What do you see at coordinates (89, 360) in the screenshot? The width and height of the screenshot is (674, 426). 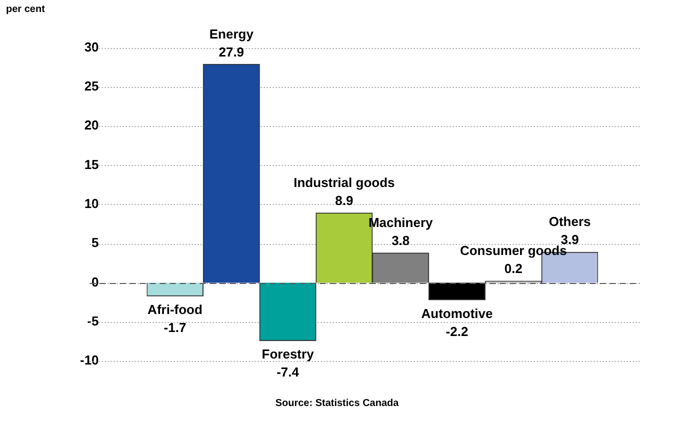 I see `y-tick-label: -10` at bounding box center [89, 360].